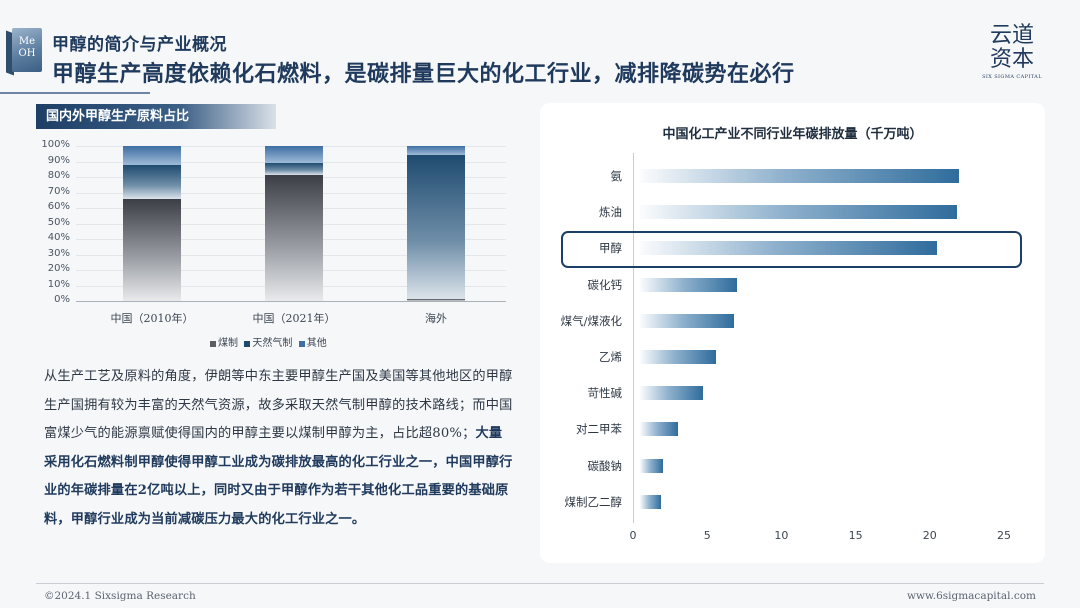  I want to click on category-label: 氨, so click(616, 176).